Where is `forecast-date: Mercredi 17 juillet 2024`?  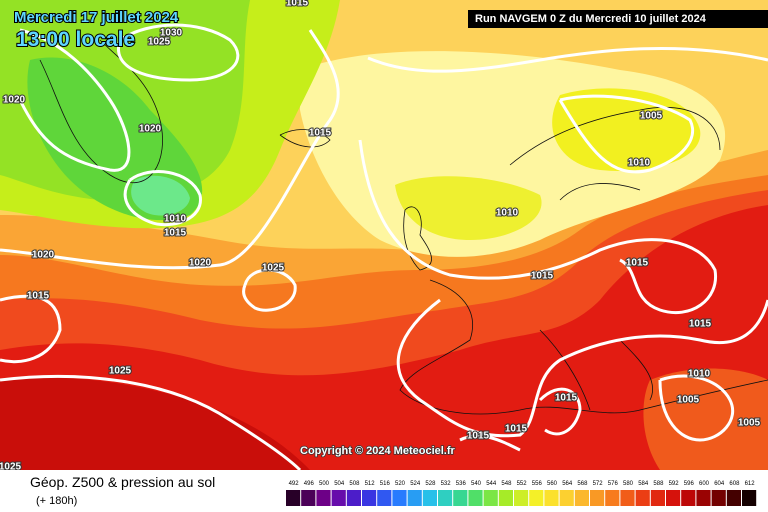 forecast-date: Mercredi 17 juillet 2024 is located at coordinates (96, 17).